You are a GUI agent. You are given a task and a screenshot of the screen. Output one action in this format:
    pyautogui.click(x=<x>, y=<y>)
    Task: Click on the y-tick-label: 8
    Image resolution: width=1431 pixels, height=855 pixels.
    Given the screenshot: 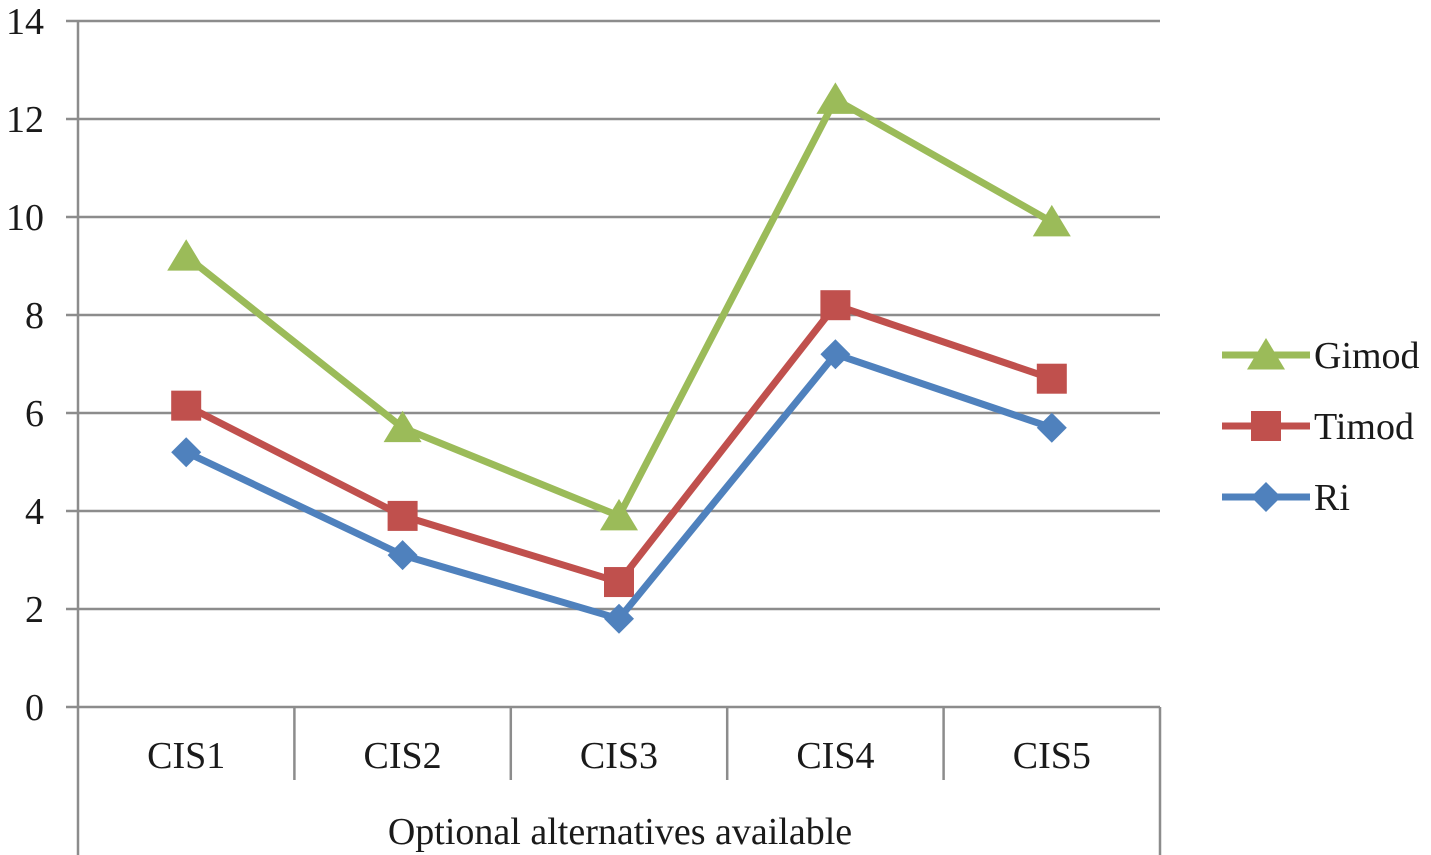 What is the action you would take?
    pyautogui.click(x=34, y=316)
    